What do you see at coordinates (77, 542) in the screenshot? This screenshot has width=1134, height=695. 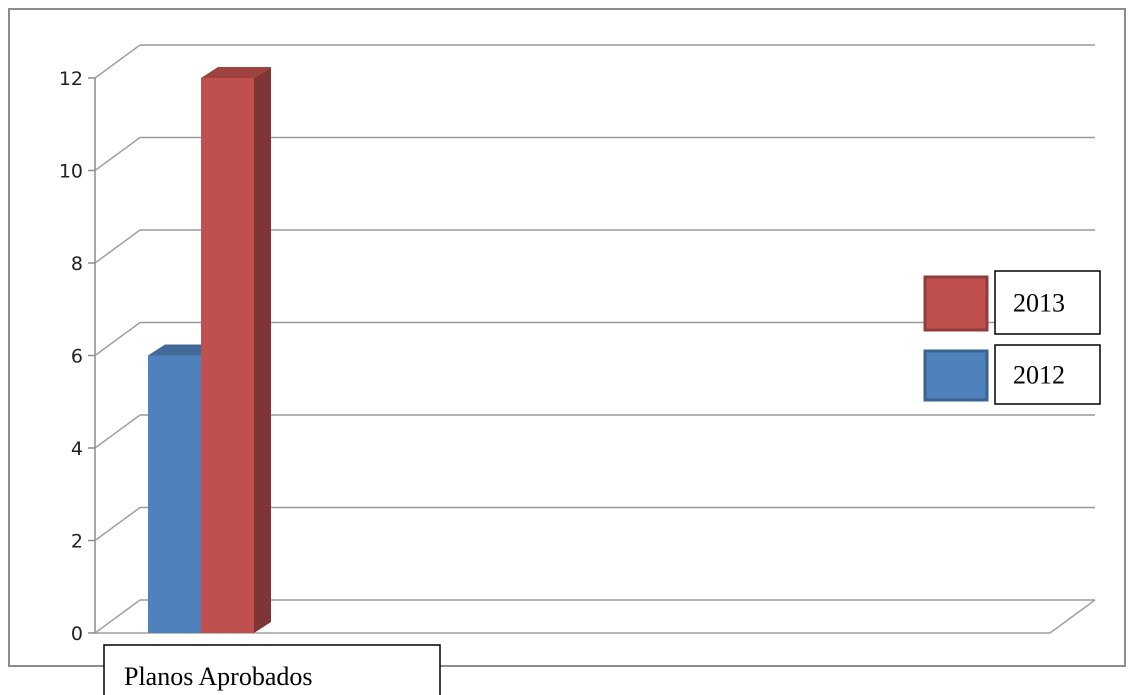 I see `y-tick-label: 2` at bounding box center [77, 542].